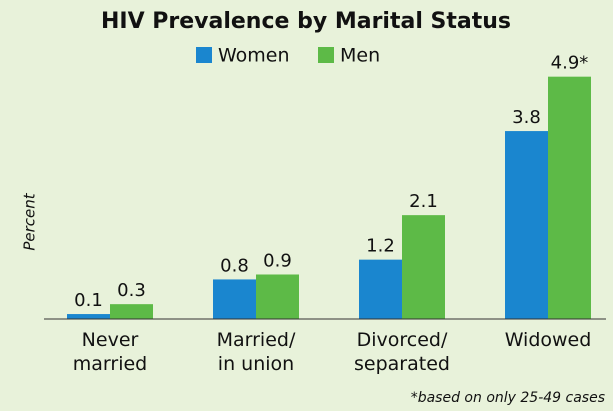  I want to click on legend-label: Women, so click(254, 56).